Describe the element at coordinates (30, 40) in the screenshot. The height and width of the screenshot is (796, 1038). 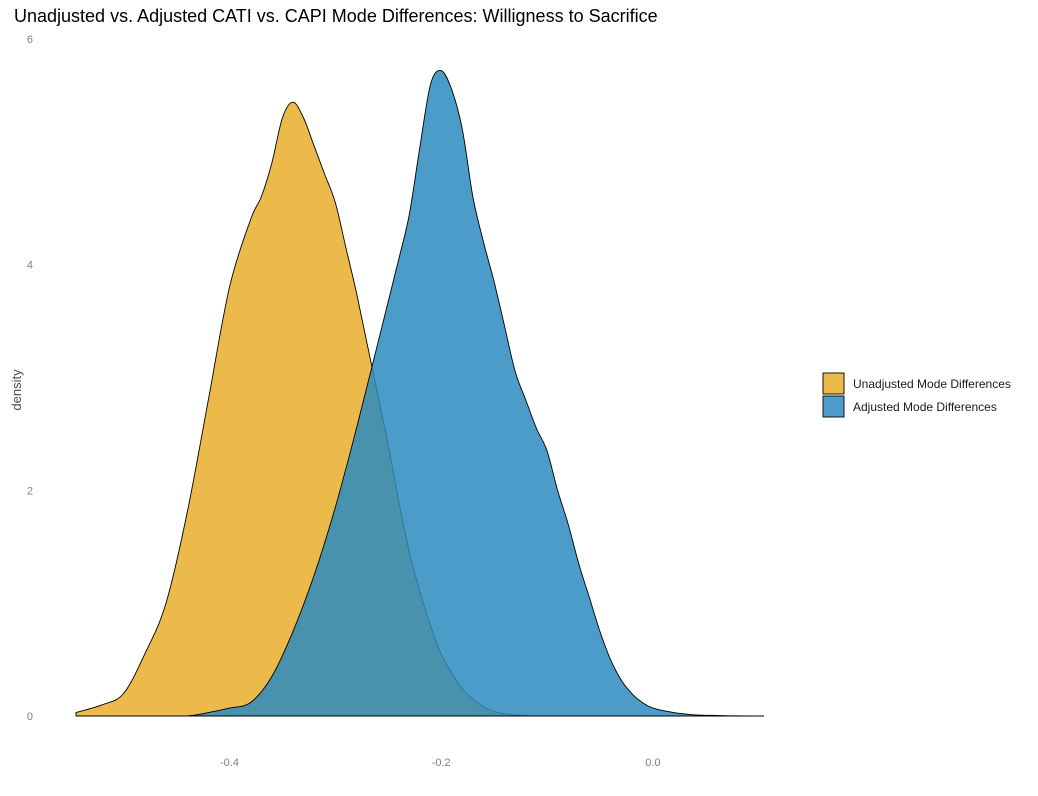
I see `y-tick-label: 6` at that location.